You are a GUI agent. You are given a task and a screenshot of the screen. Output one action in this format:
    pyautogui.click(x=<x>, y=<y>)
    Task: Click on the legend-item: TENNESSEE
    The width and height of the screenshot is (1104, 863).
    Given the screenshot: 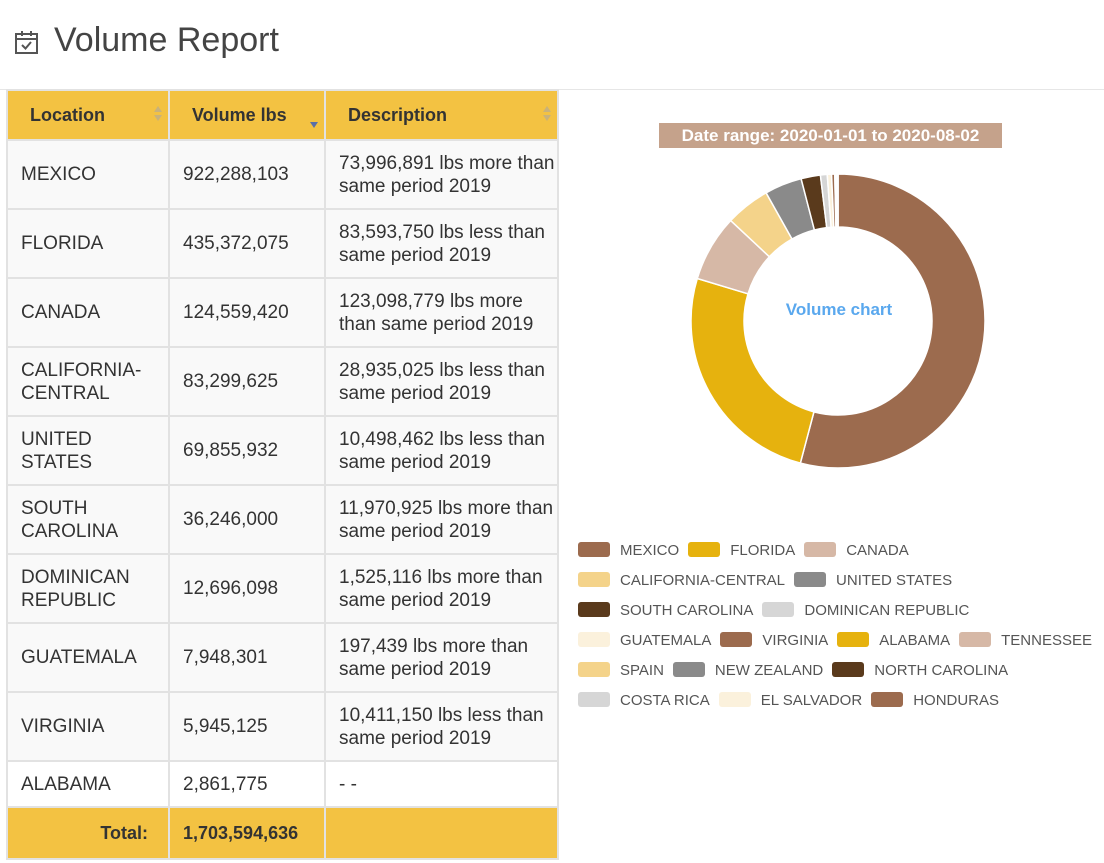 What is the action you would take?
    pyautogui.click(x=1025, y=641)
    